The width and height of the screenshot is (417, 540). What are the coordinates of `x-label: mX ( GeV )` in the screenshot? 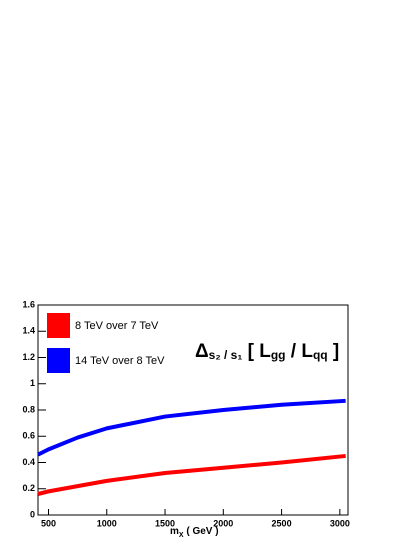 It's located at (194, 532).